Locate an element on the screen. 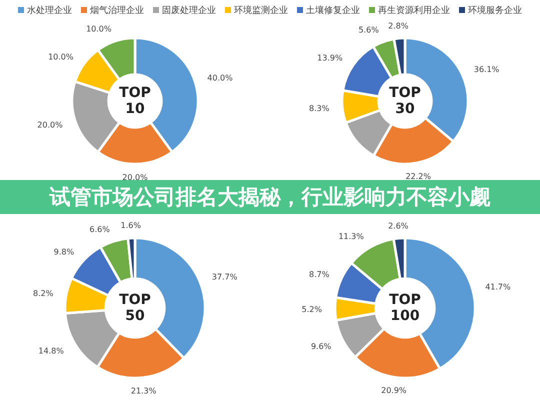  data-label: 8.2% is located at coordinates (43, 293).